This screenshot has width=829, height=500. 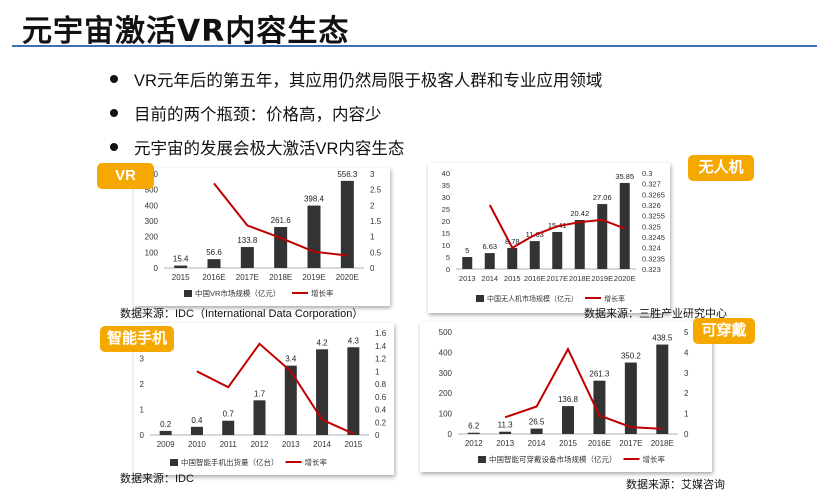 What do you see at coordinates (631, 356) in the screenshot?
I see `bar-value-label: 350.2` at bounding box center [631, 356].